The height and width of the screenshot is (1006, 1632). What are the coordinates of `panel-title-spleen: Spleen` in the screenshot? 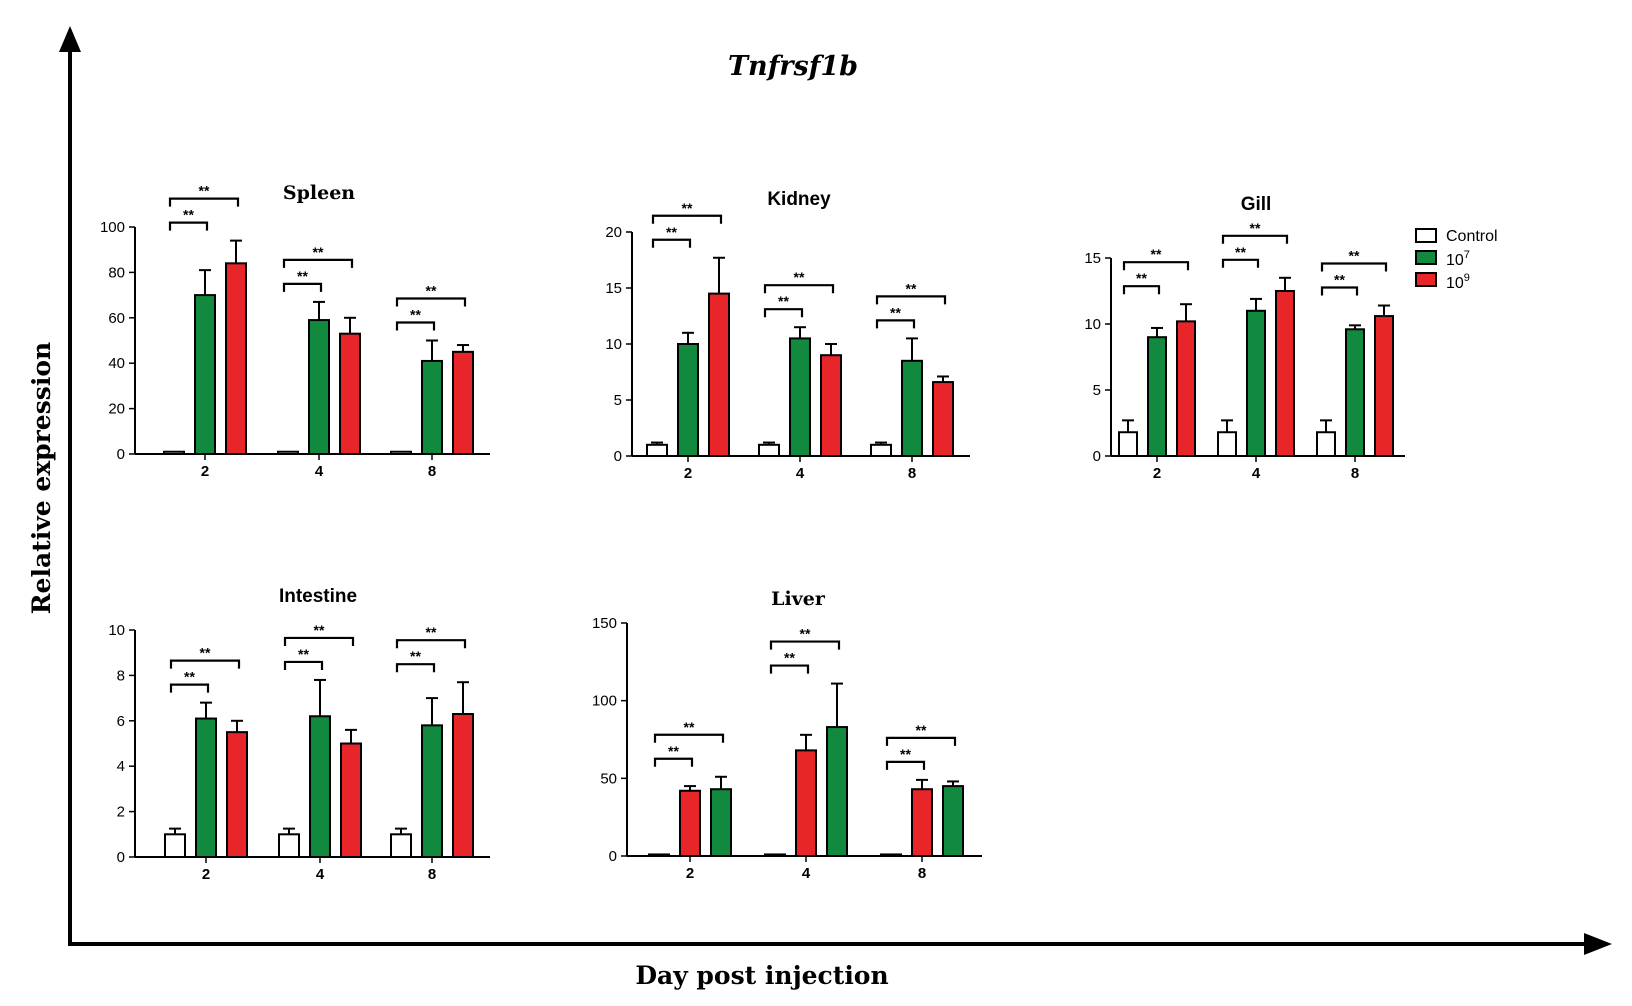 It's located at (319, 193).